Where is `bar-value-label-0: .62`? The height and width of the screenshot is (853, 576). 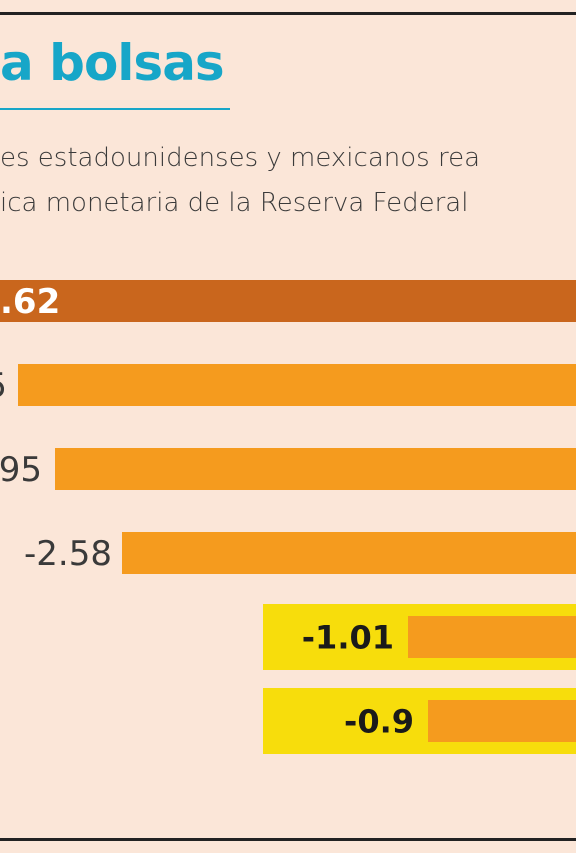
bar-value-label-0: .62 is located at coordinates (30, 302).